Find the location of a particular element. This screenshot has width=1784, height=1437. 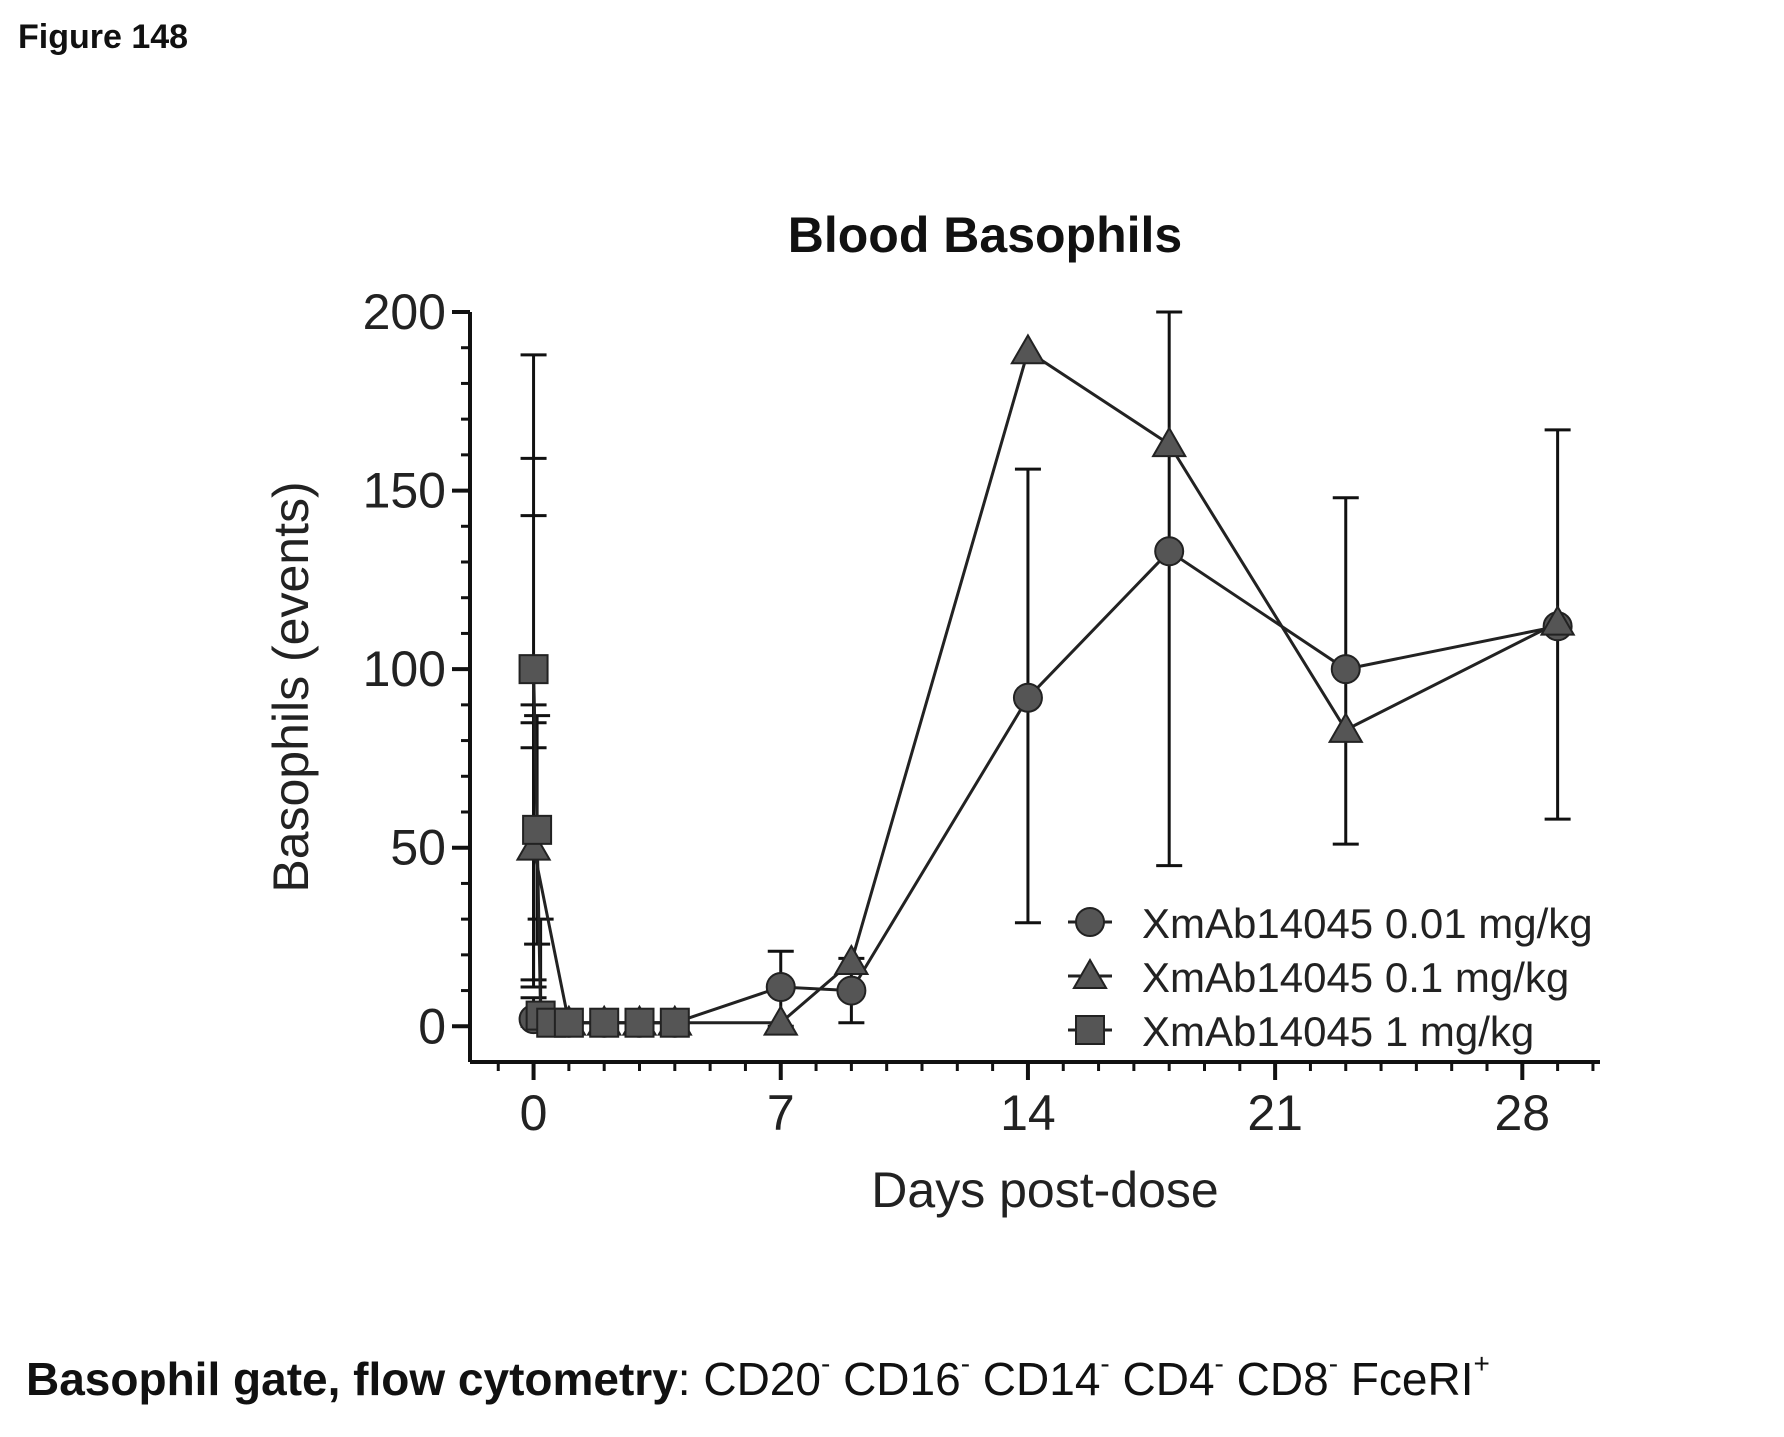

gate-marker-cd16: CD16- is located at coordinates (900, 1376).